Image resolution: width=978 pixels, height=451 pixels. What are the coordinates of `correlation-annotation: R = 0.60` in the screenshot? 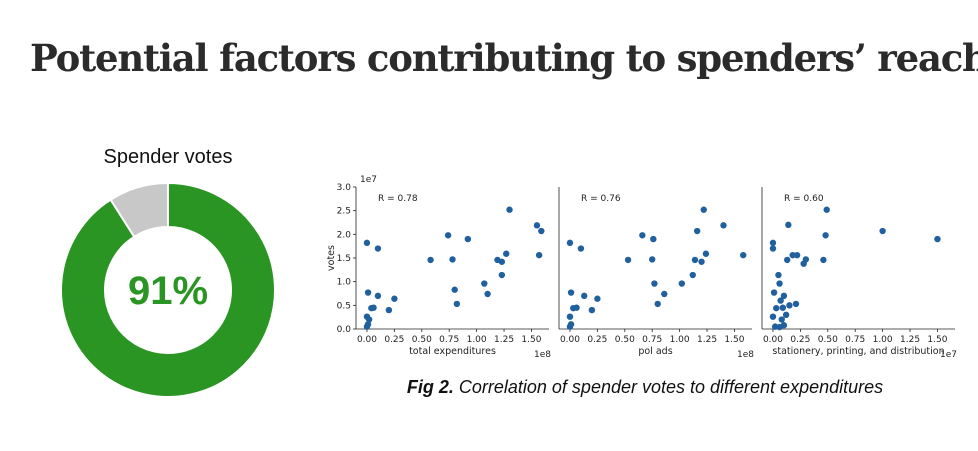 It's located at (804, 199).